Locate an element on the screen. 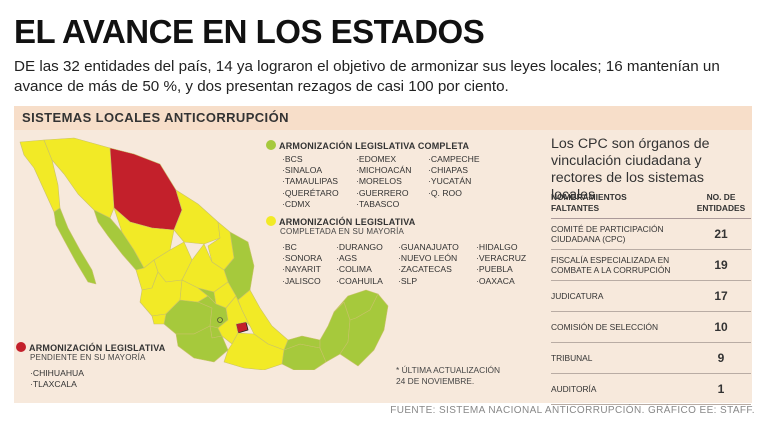  state-label: CAMPECHE is located at coordinates (454, 159).